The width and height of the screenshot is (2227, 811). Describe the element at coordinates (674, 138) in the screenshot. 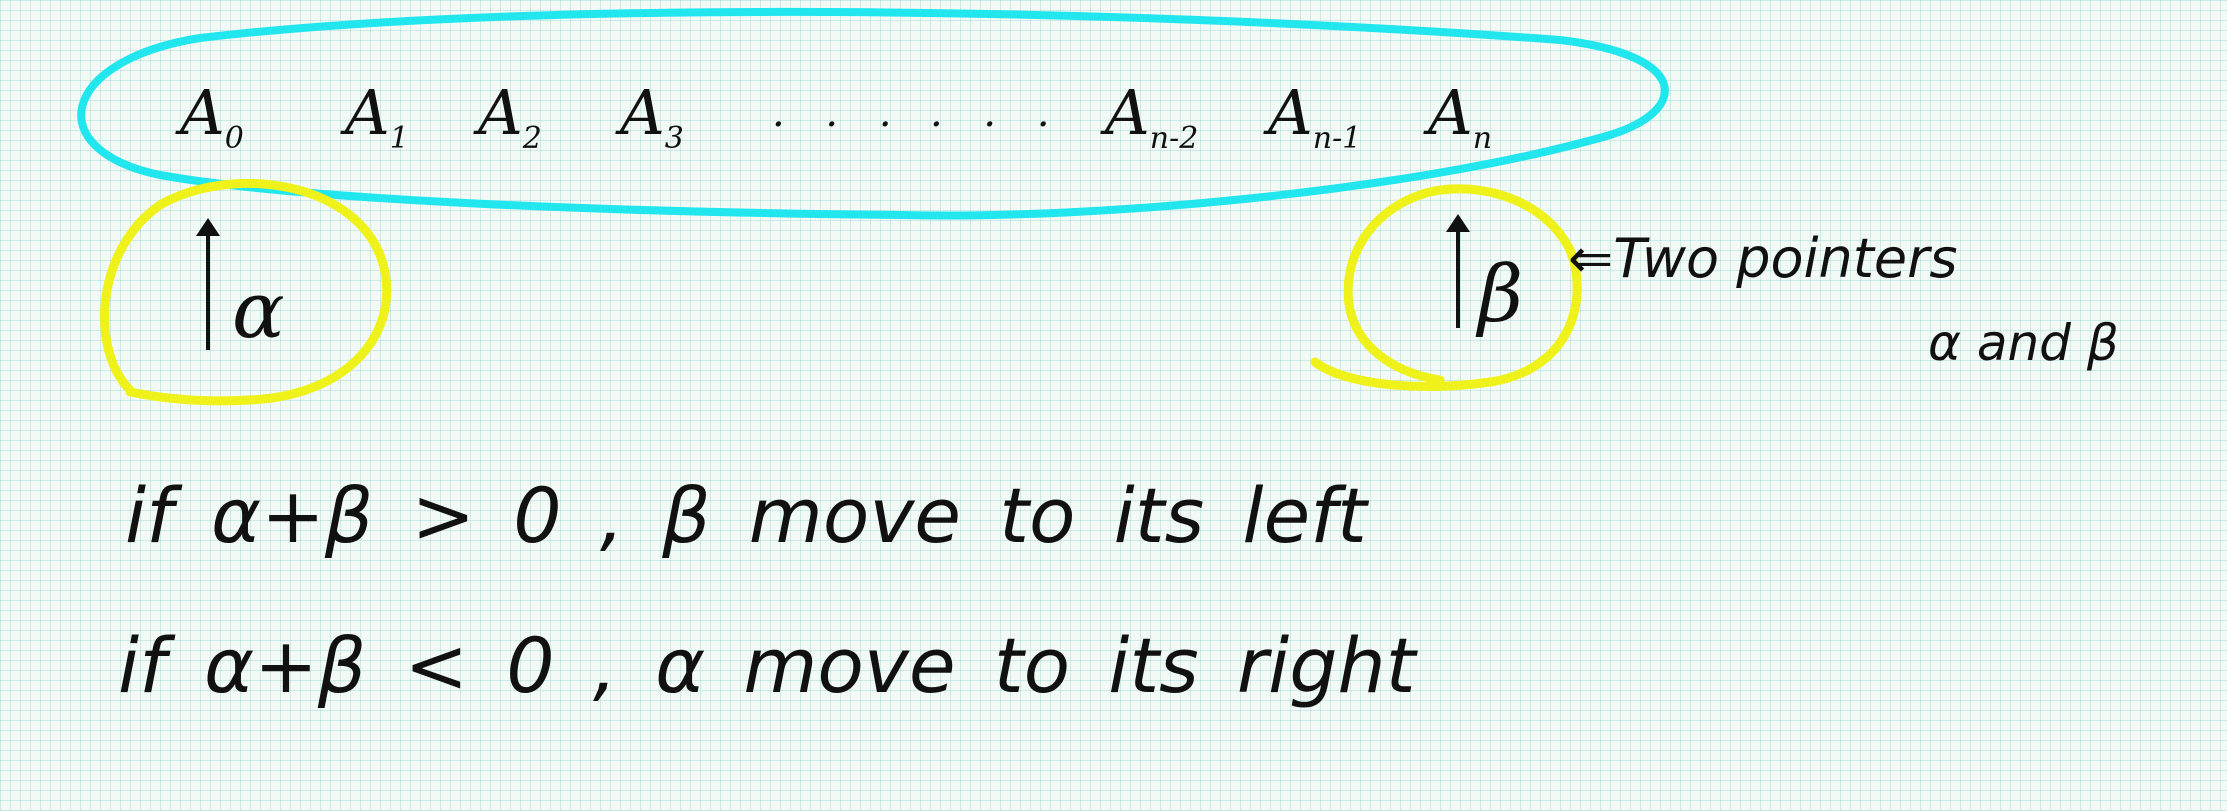

I see `array-element-a3-index: 3` at that location.